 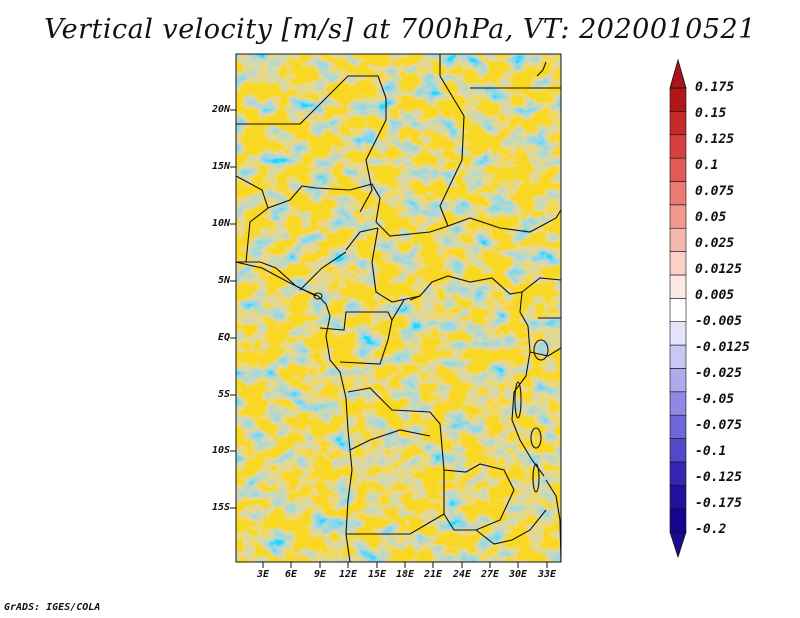 I want to click on lat-label: 15N, so click(x=220, y=166).